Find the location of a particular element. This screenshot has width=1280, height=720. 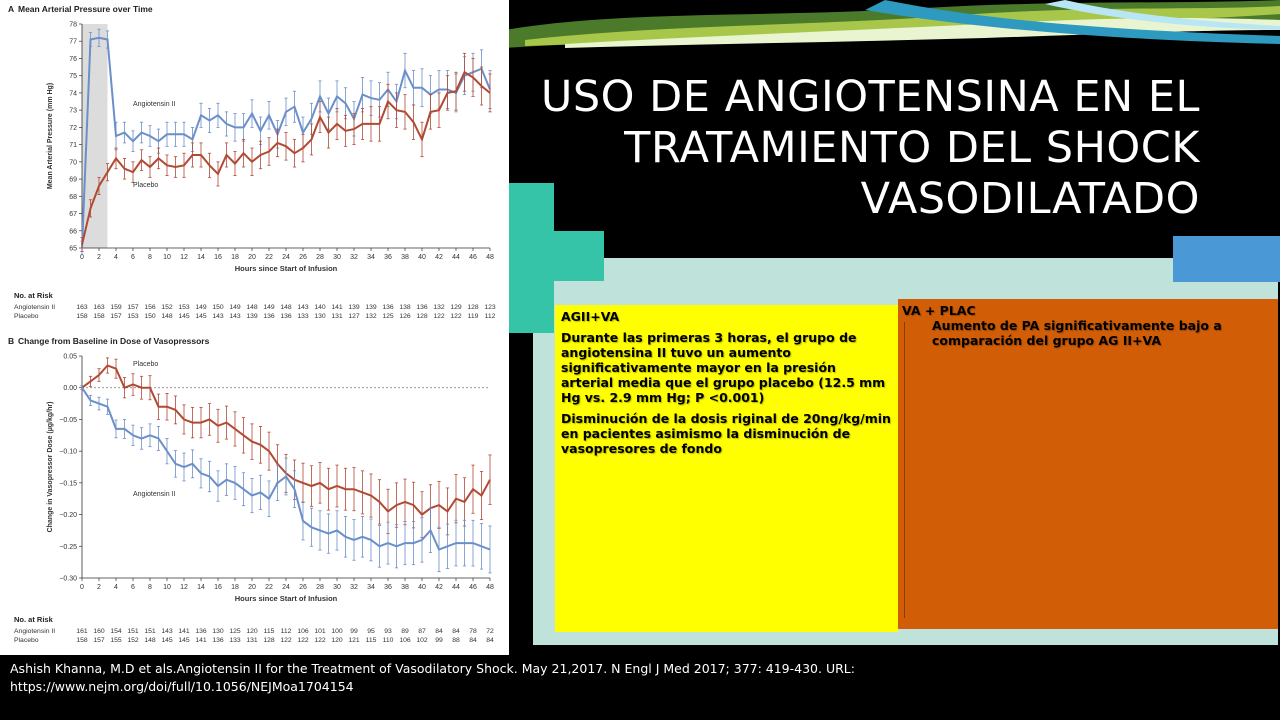

x-tick-label: 2 is located at coordinates (99, 587).